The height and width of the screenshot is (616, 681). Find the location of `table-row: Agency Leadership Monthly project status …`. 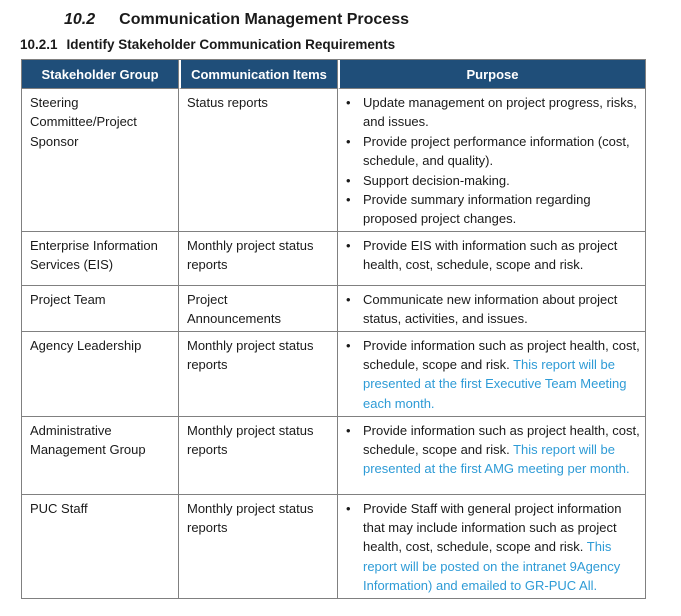

table-row: Agency Leadership Monthly project status … is located at coordinates (334, 374).